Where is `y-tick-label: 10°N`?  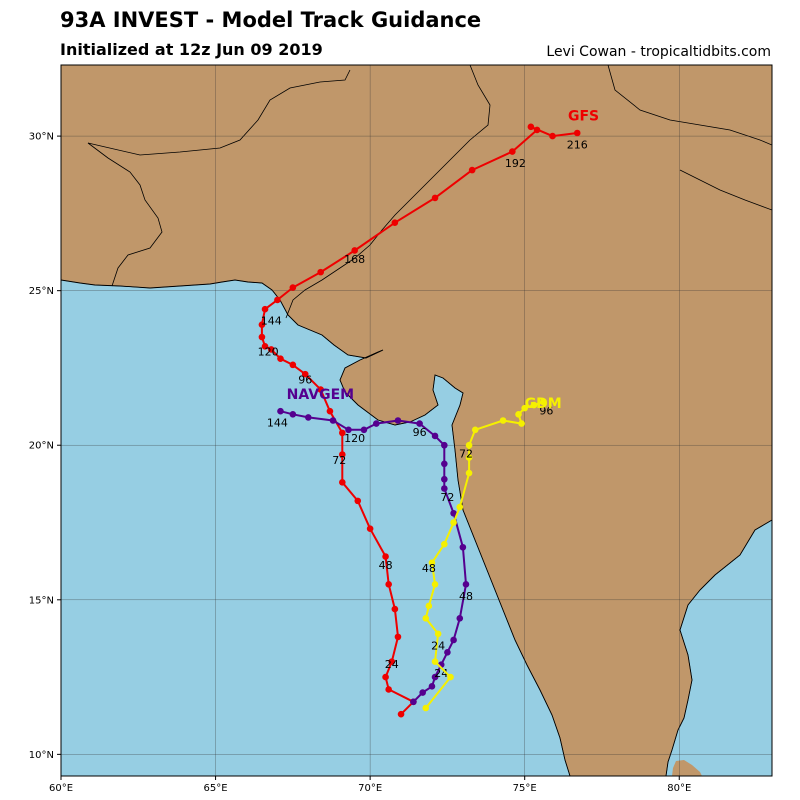 y-tick-label: 10°N is located at coordinates (41, 755).